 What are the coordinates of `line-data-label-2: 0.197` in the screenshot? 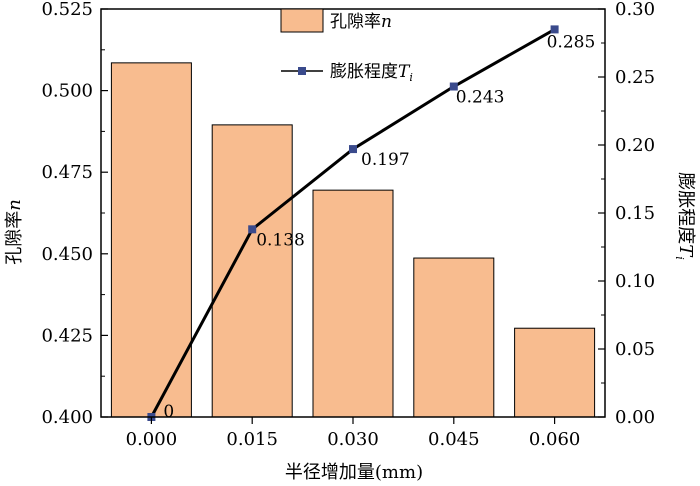 It's located at (385, 160).